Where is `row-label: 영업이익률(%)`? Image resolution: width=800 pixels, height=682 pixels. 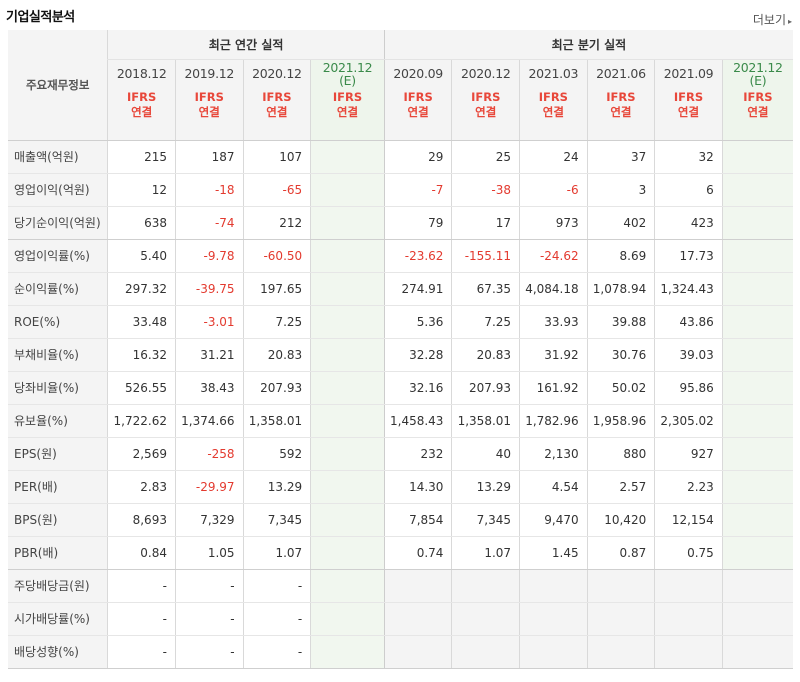 row-label: 영업이익률(%) is located at coordinates (58, 256).